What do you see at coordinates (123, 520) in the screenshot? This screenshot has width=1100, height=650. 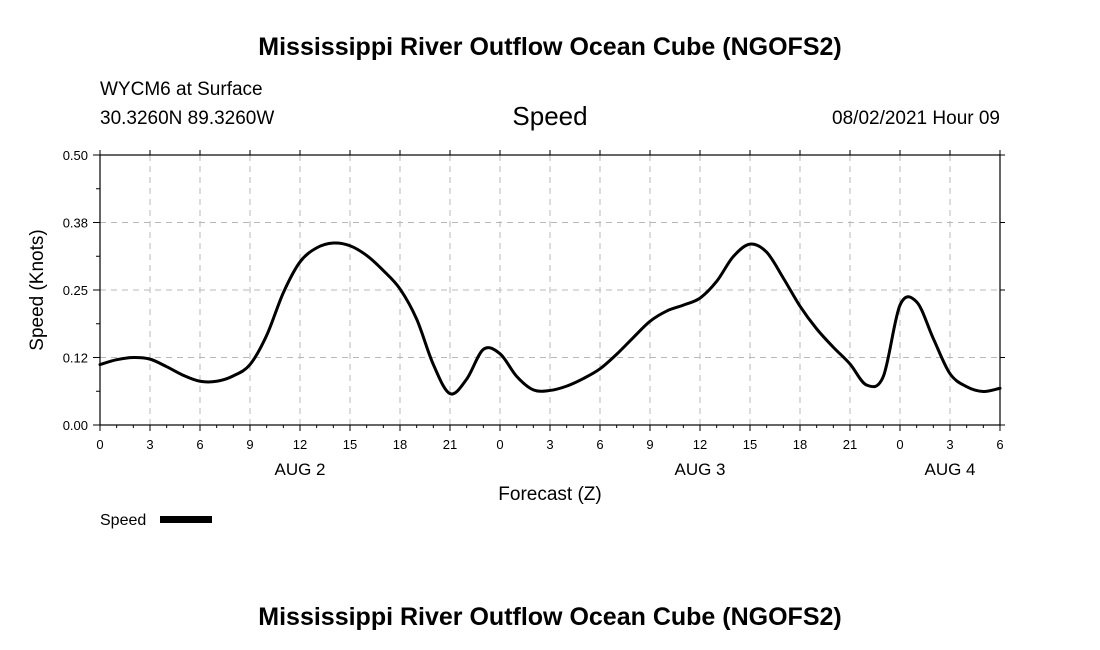 I see `legend-label-speed: Speed` at bounding box center [123, 520].